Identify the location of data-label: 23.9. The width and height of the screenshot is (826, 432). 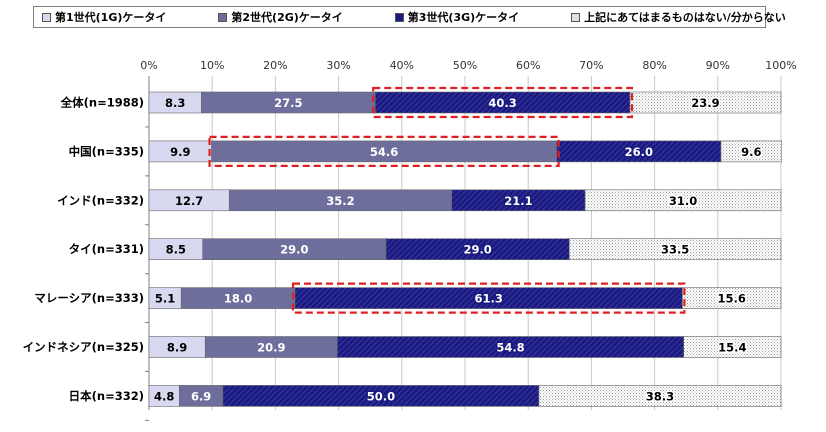
(705, 103).